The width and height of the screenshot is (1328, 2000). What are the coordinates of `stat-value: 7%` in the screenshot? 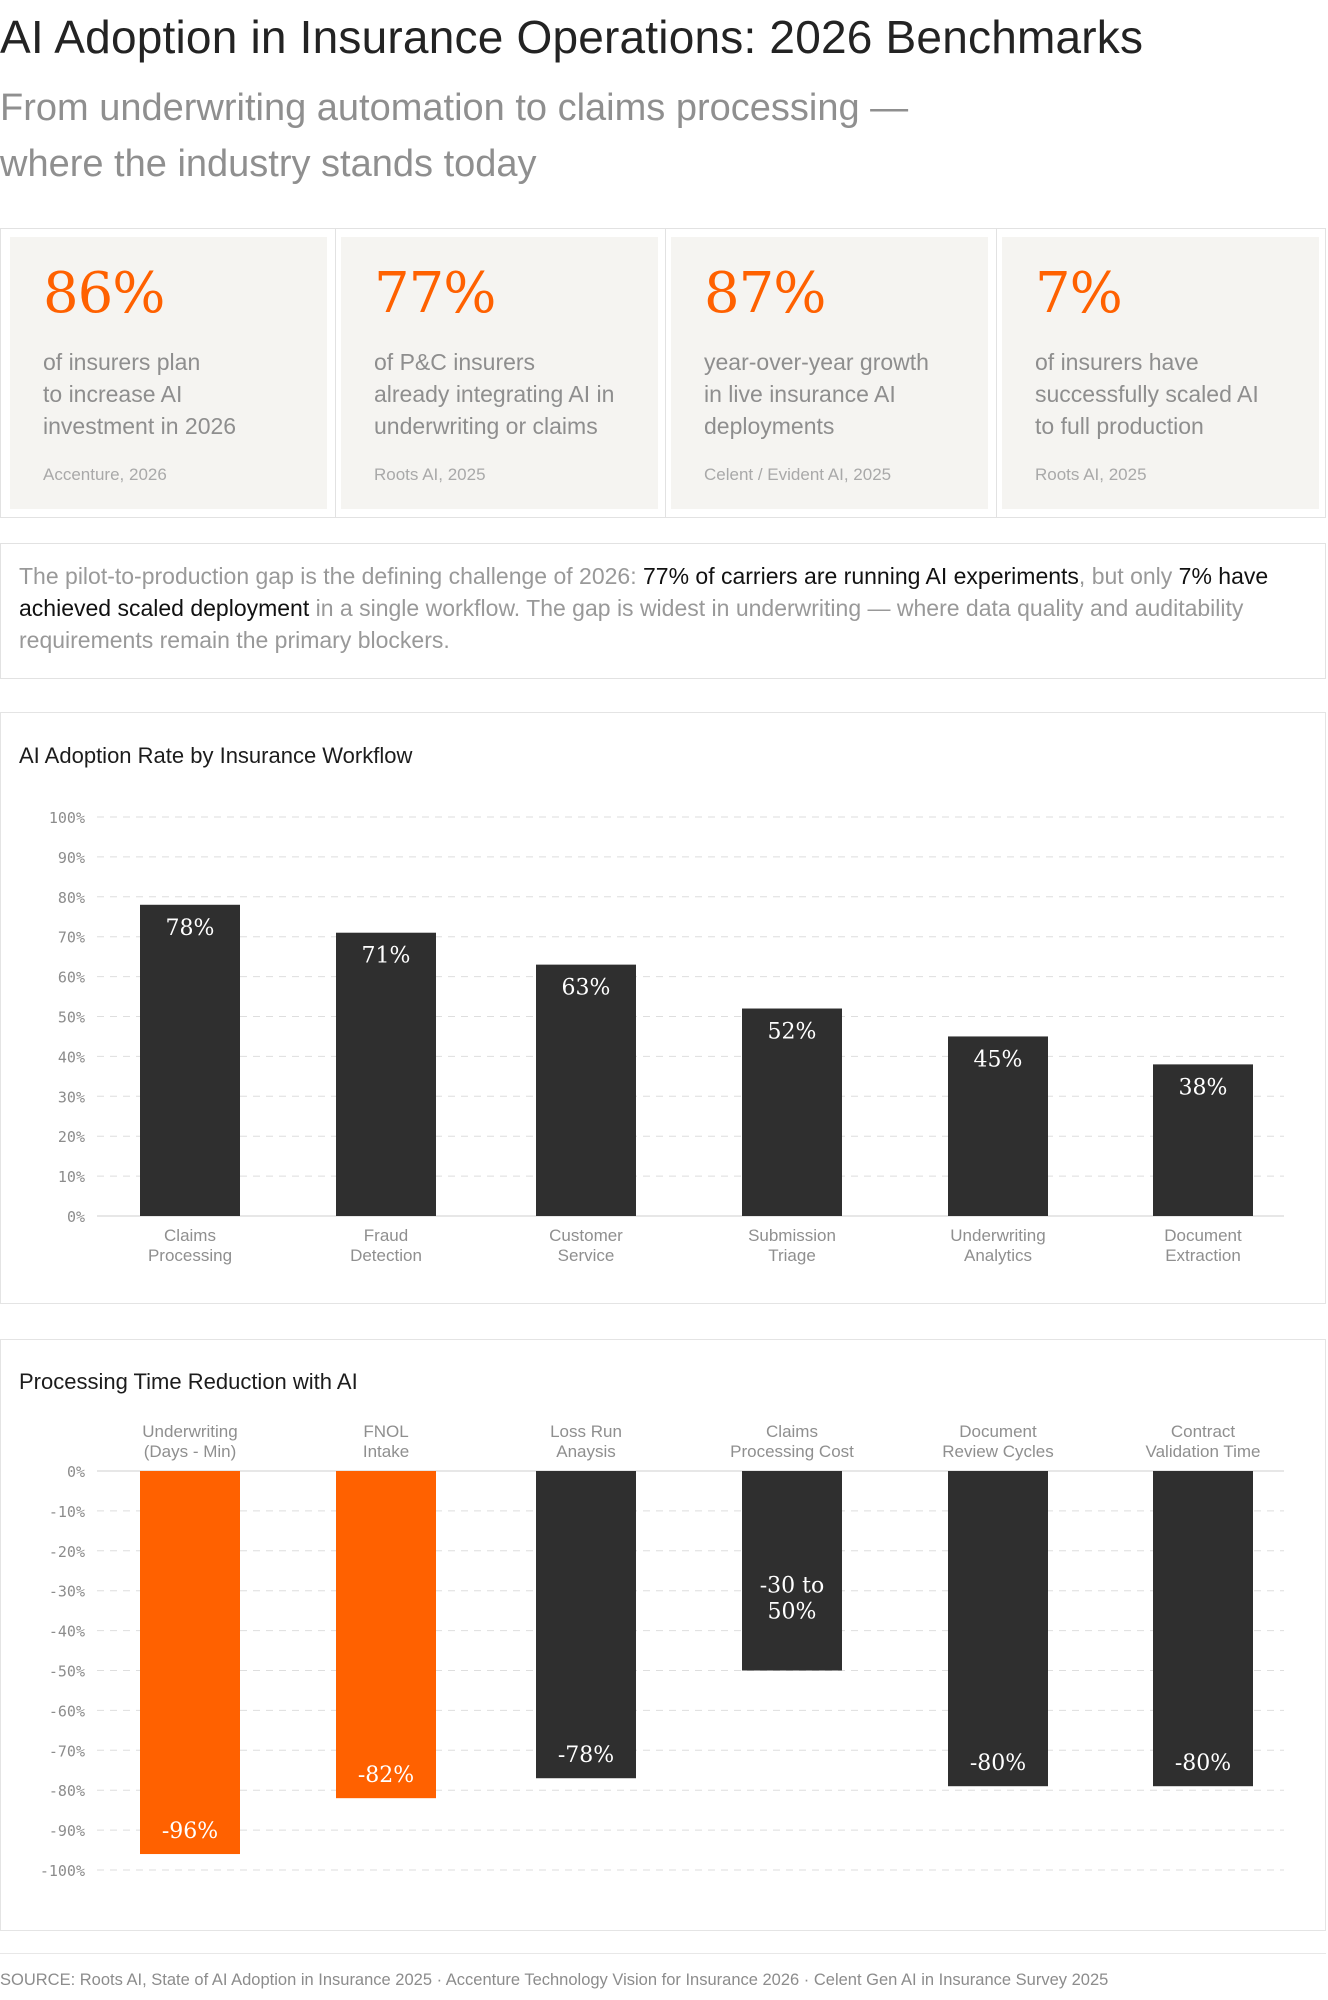 It's located at (1079, 293).